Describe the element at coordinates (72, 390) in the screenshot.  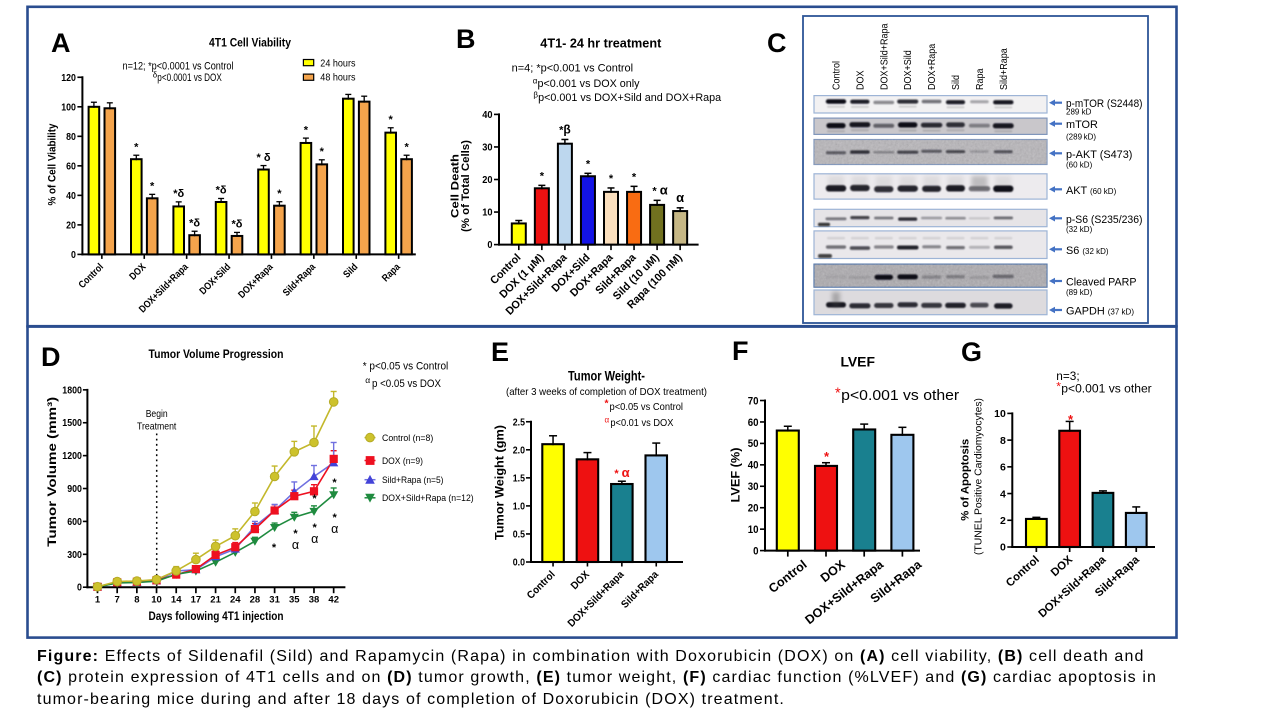
I see `svg-text: 1800` at that location.